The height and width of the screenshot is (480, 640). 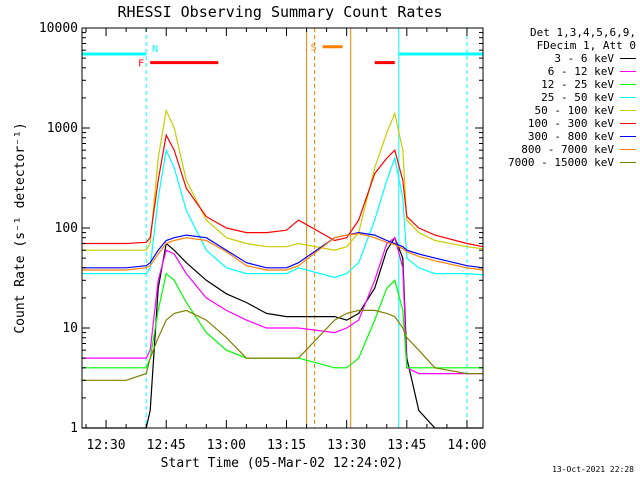 What do you see at coordinates (584, 58) in the screenshot?
I see `legend-label: 3 - 6 keV` at bounding box center [584, 58].